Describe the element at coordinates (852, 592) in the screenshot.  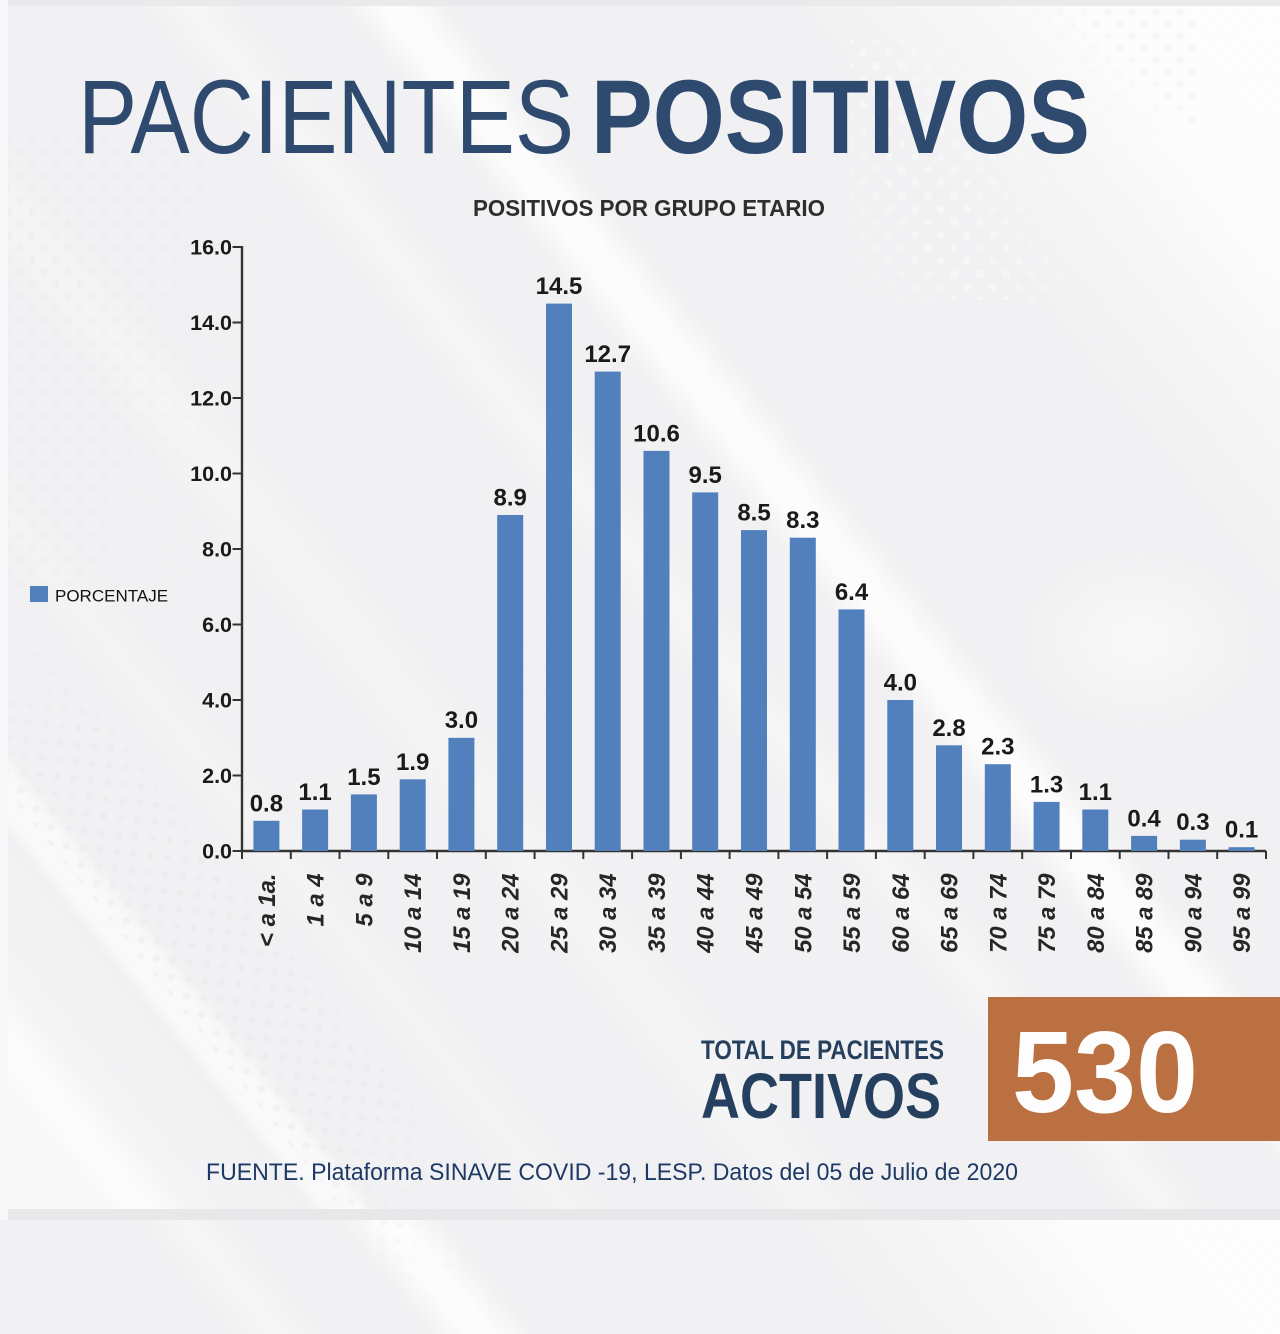
I see `svg-text: 6.4` at that location.